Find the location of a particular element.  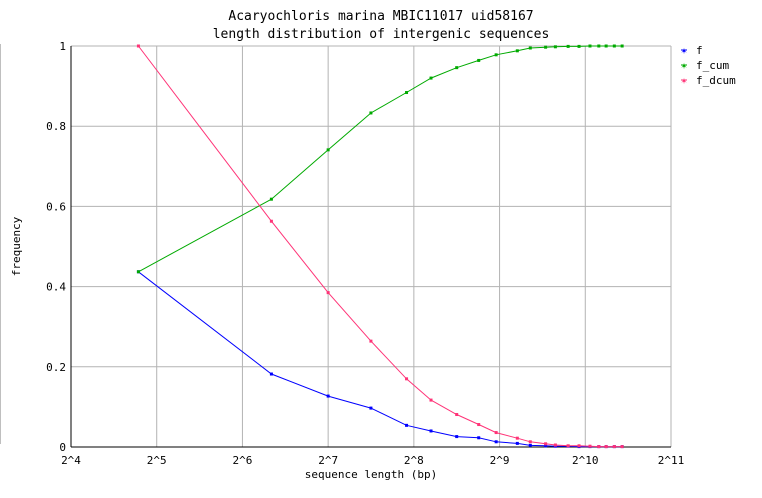

x-tick-label: 2^6 is located at coordinates (242, 460).